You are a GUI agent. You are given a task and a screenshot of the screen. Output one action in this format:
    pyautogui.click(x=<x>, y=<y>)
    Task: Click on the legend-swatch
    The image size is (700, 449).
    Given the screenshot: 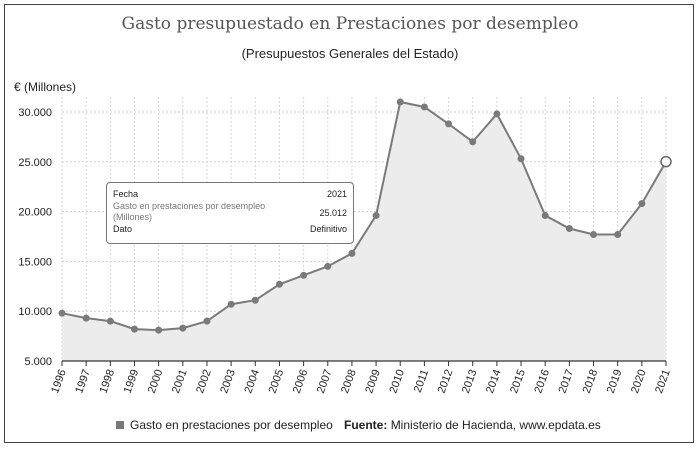 What is the action you would take?
    pyautogui.click(x=120, y=425)
    